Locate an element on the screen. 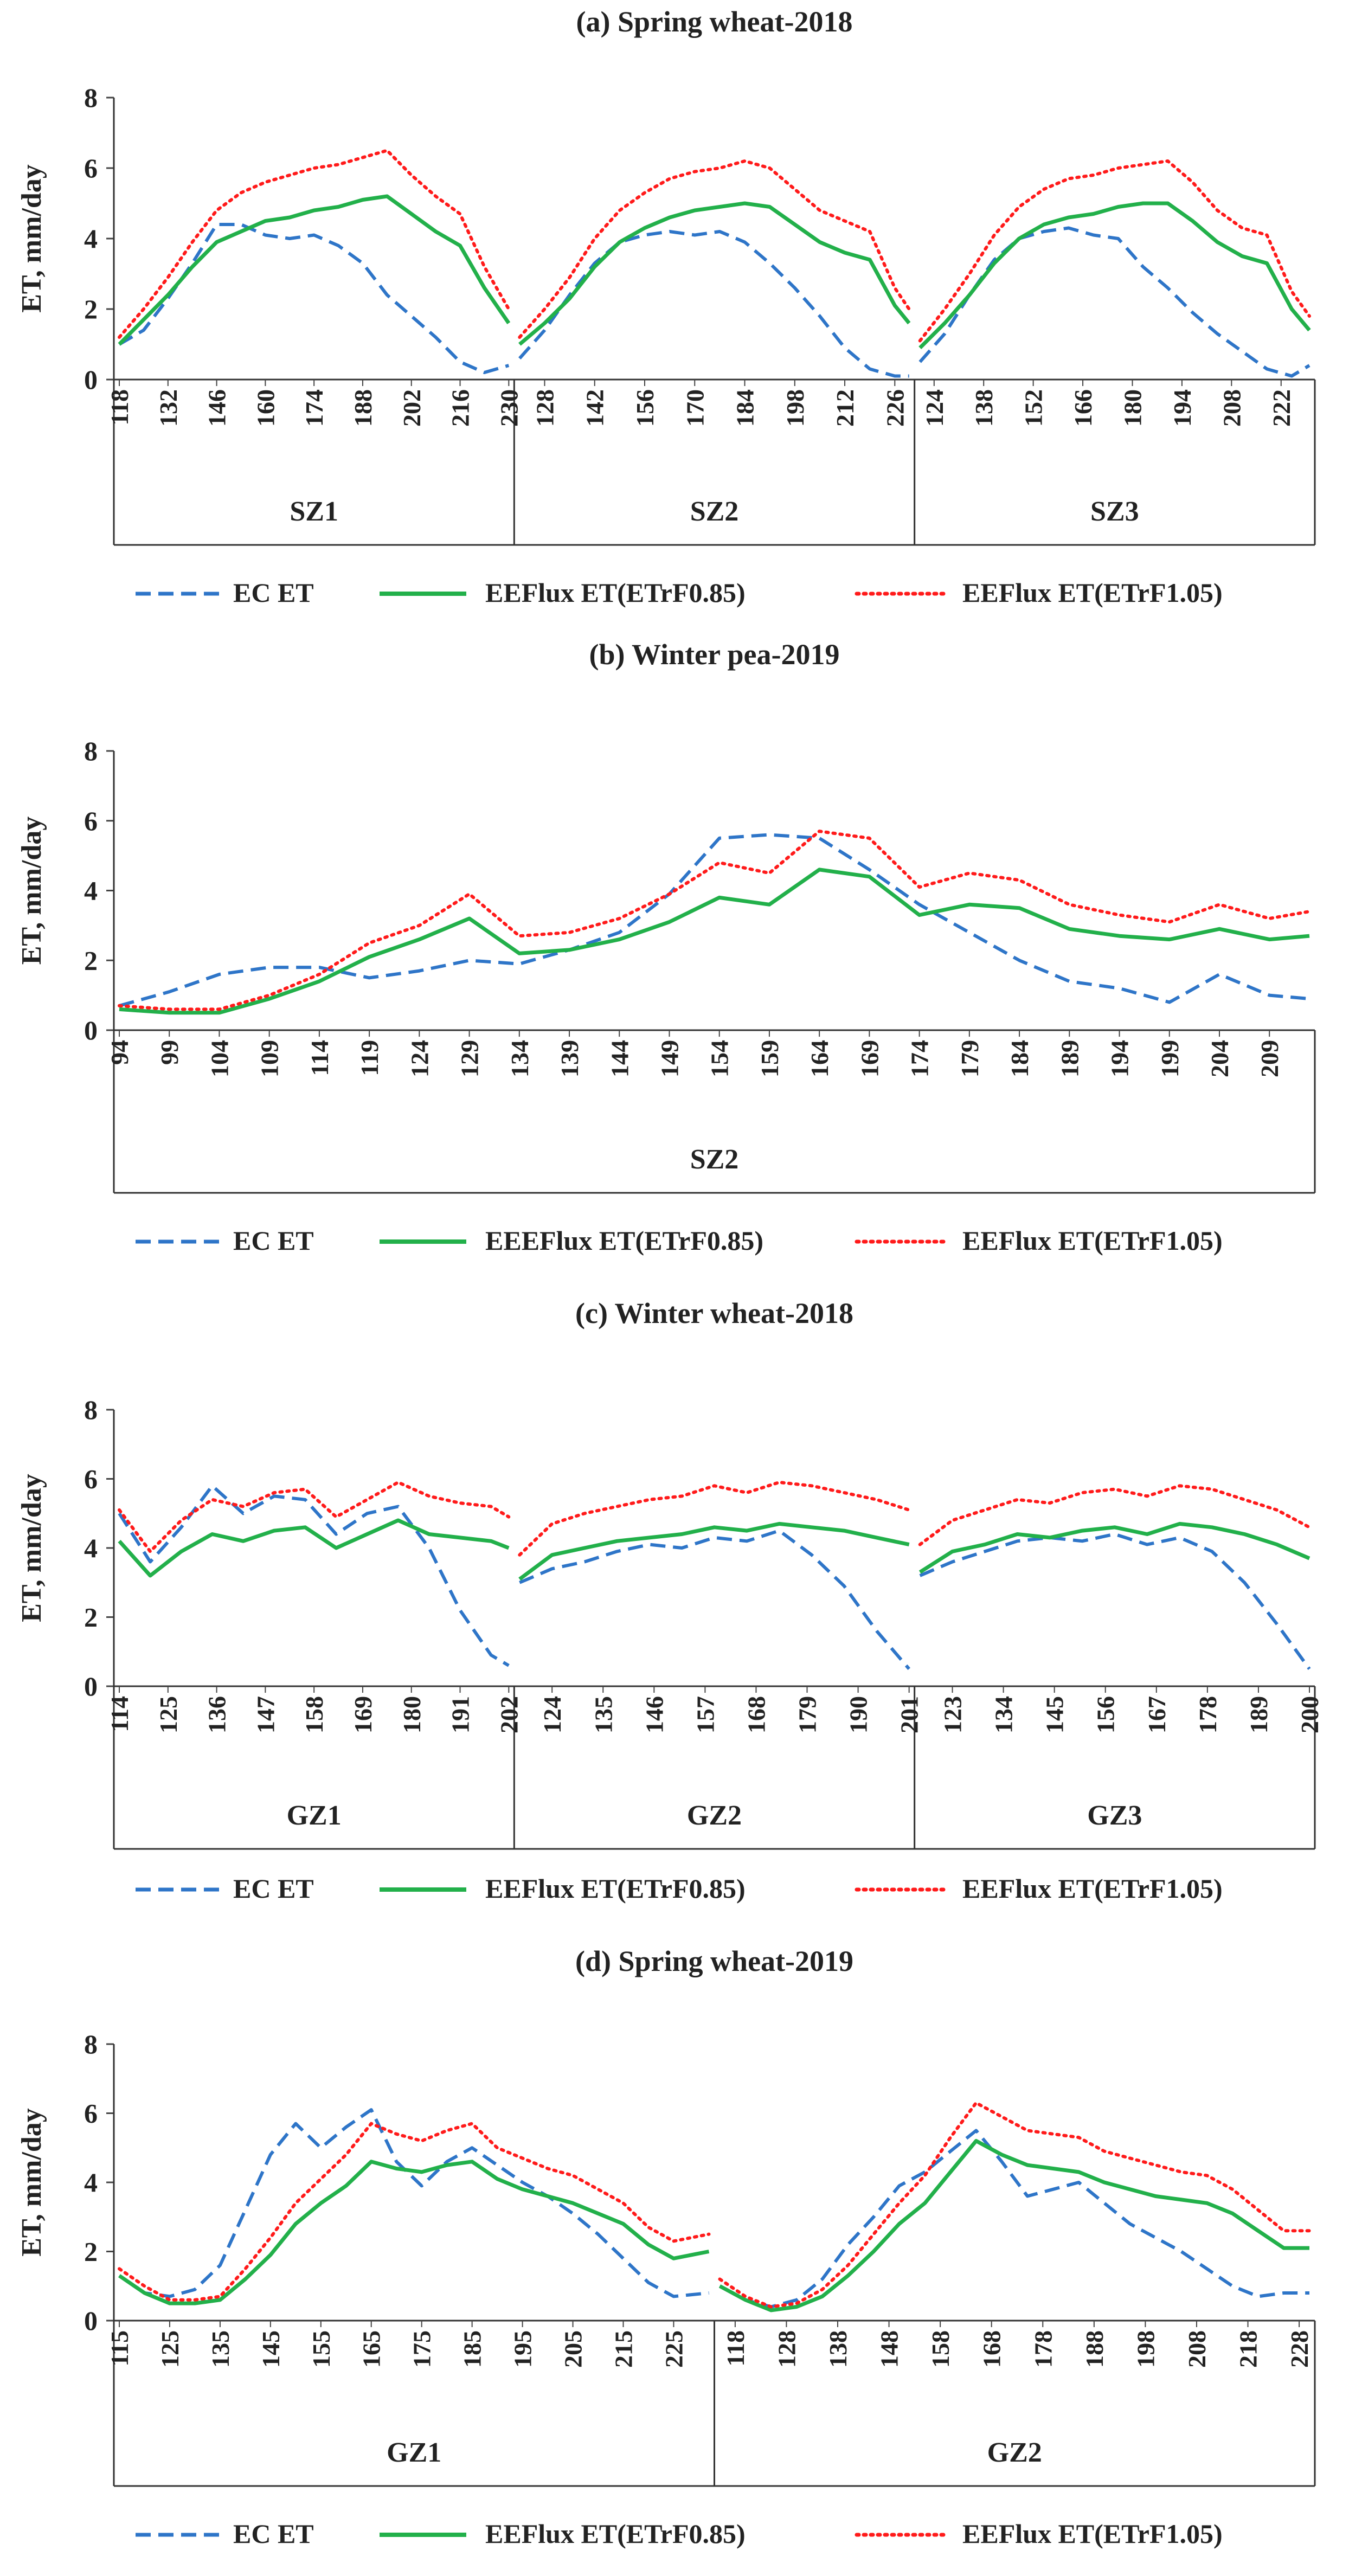 This screenshot has width=1349, height=2576. x-tick-label: 202 is located at coordinates (509, 1714).